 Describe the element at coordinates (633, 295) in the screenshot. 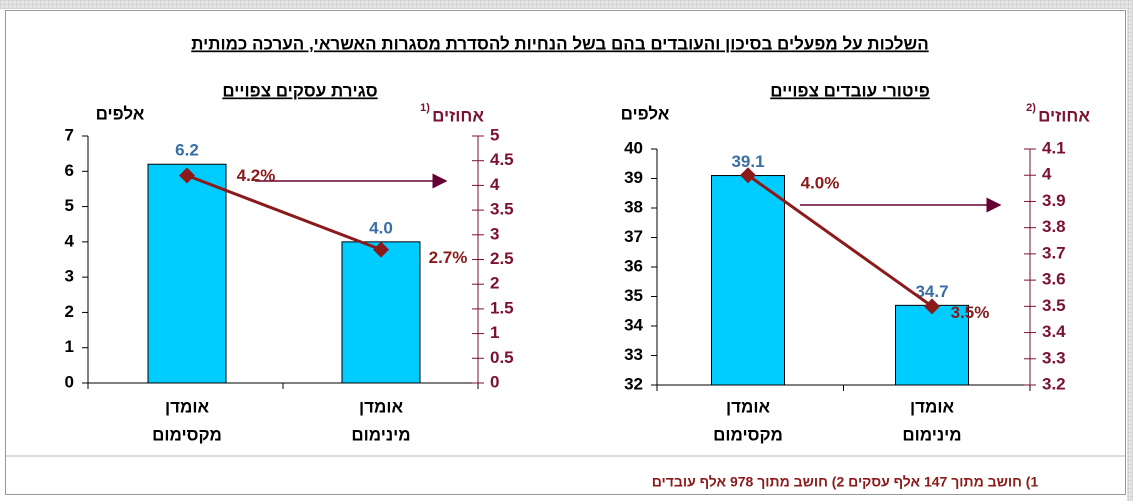

I see `y-tick-label: 35` at that location.